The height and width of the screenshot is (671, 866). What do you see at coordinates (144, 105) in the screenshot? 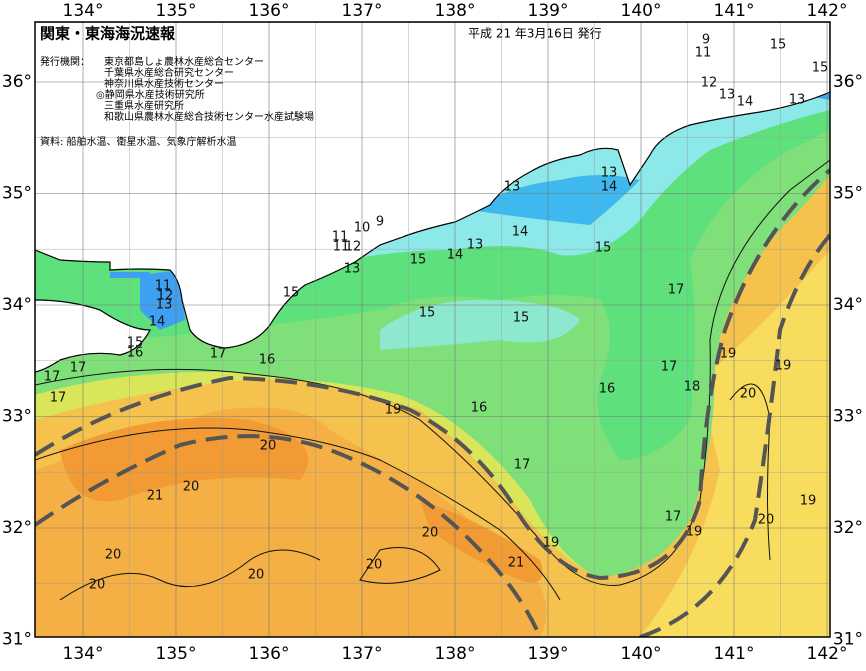
I see `issuer: 三重県水産研究所` at bounding box center [144, 105].